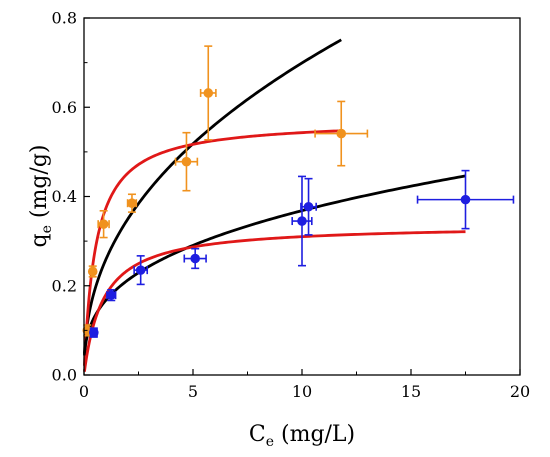  Describe the element at coordinates (47, 229) in the screenshot. I see `y-axis-label-sub: e` at that location.